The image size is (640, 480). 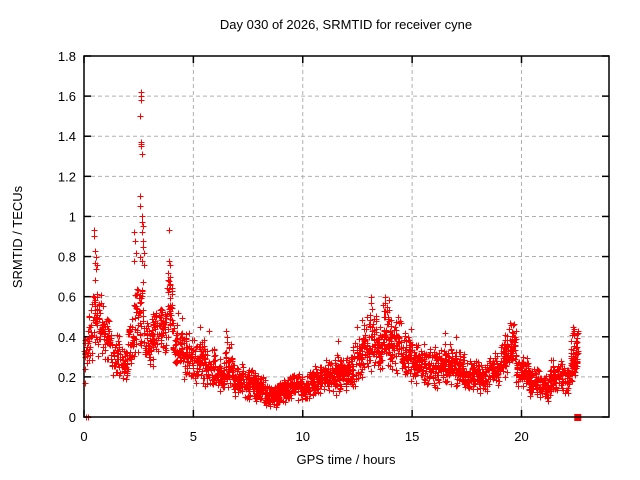 What do you see at coordinates (67, 56) in the screenshot?
I see `y-tick-label: 1.8` at bounding box center [67, 56].